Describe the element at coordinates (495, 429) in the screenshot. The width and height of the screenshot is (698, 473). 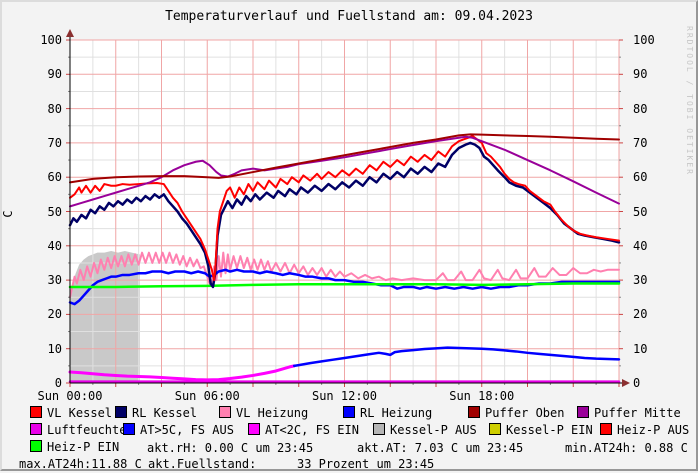
I see `kessel-p-ein-swatch-icon` at that location.